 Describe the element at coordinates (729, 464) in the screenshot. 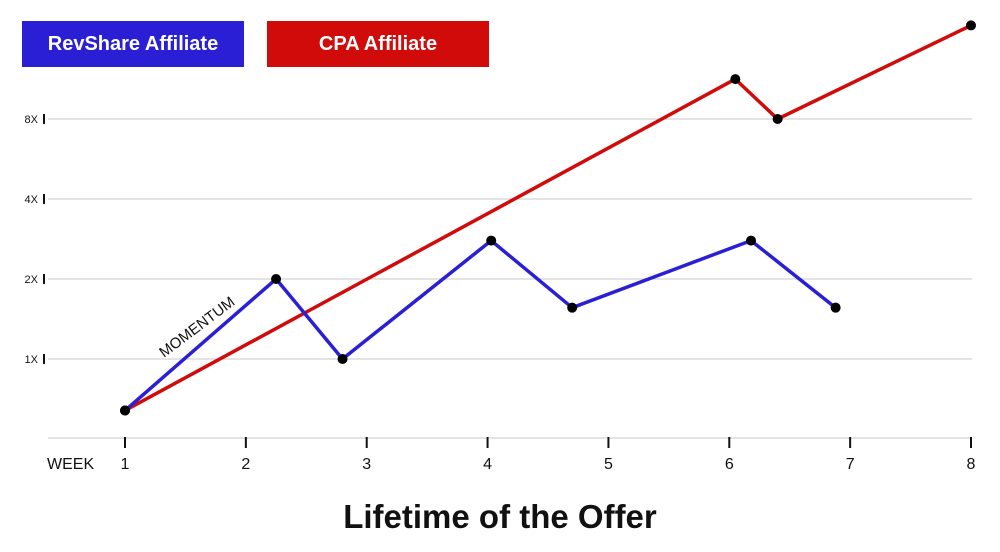

I see `x-tick-label-6: 6` at that location.